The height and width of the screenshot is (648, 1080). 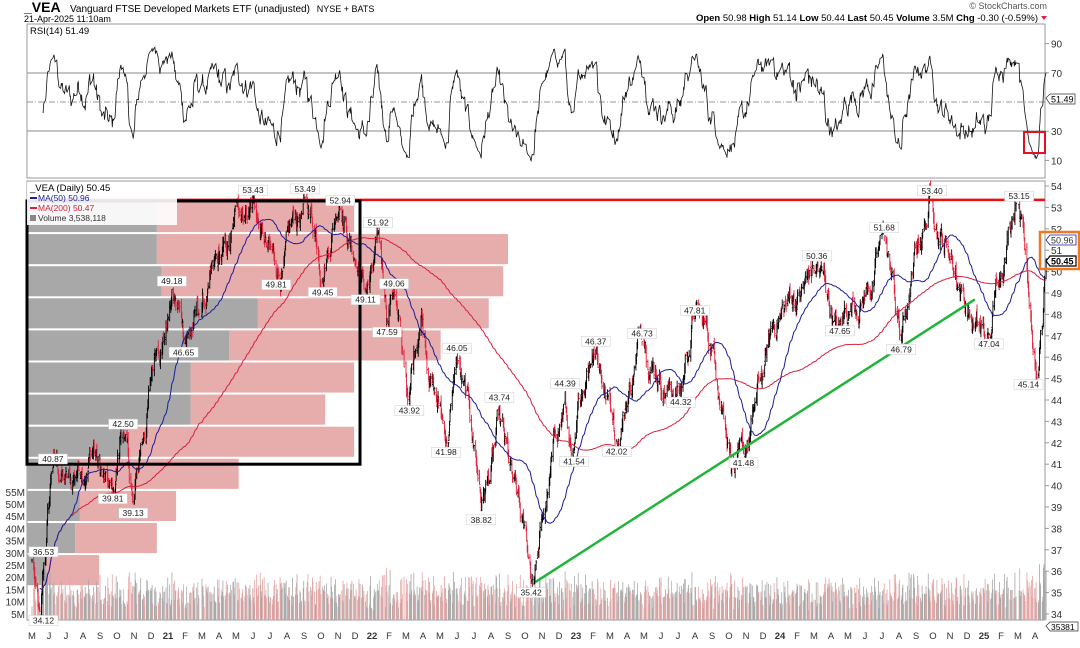 What do you see at coordinates (320, 636) in the screenshot?
I see `x-tick-label: O` at bounding box center [320, 636].